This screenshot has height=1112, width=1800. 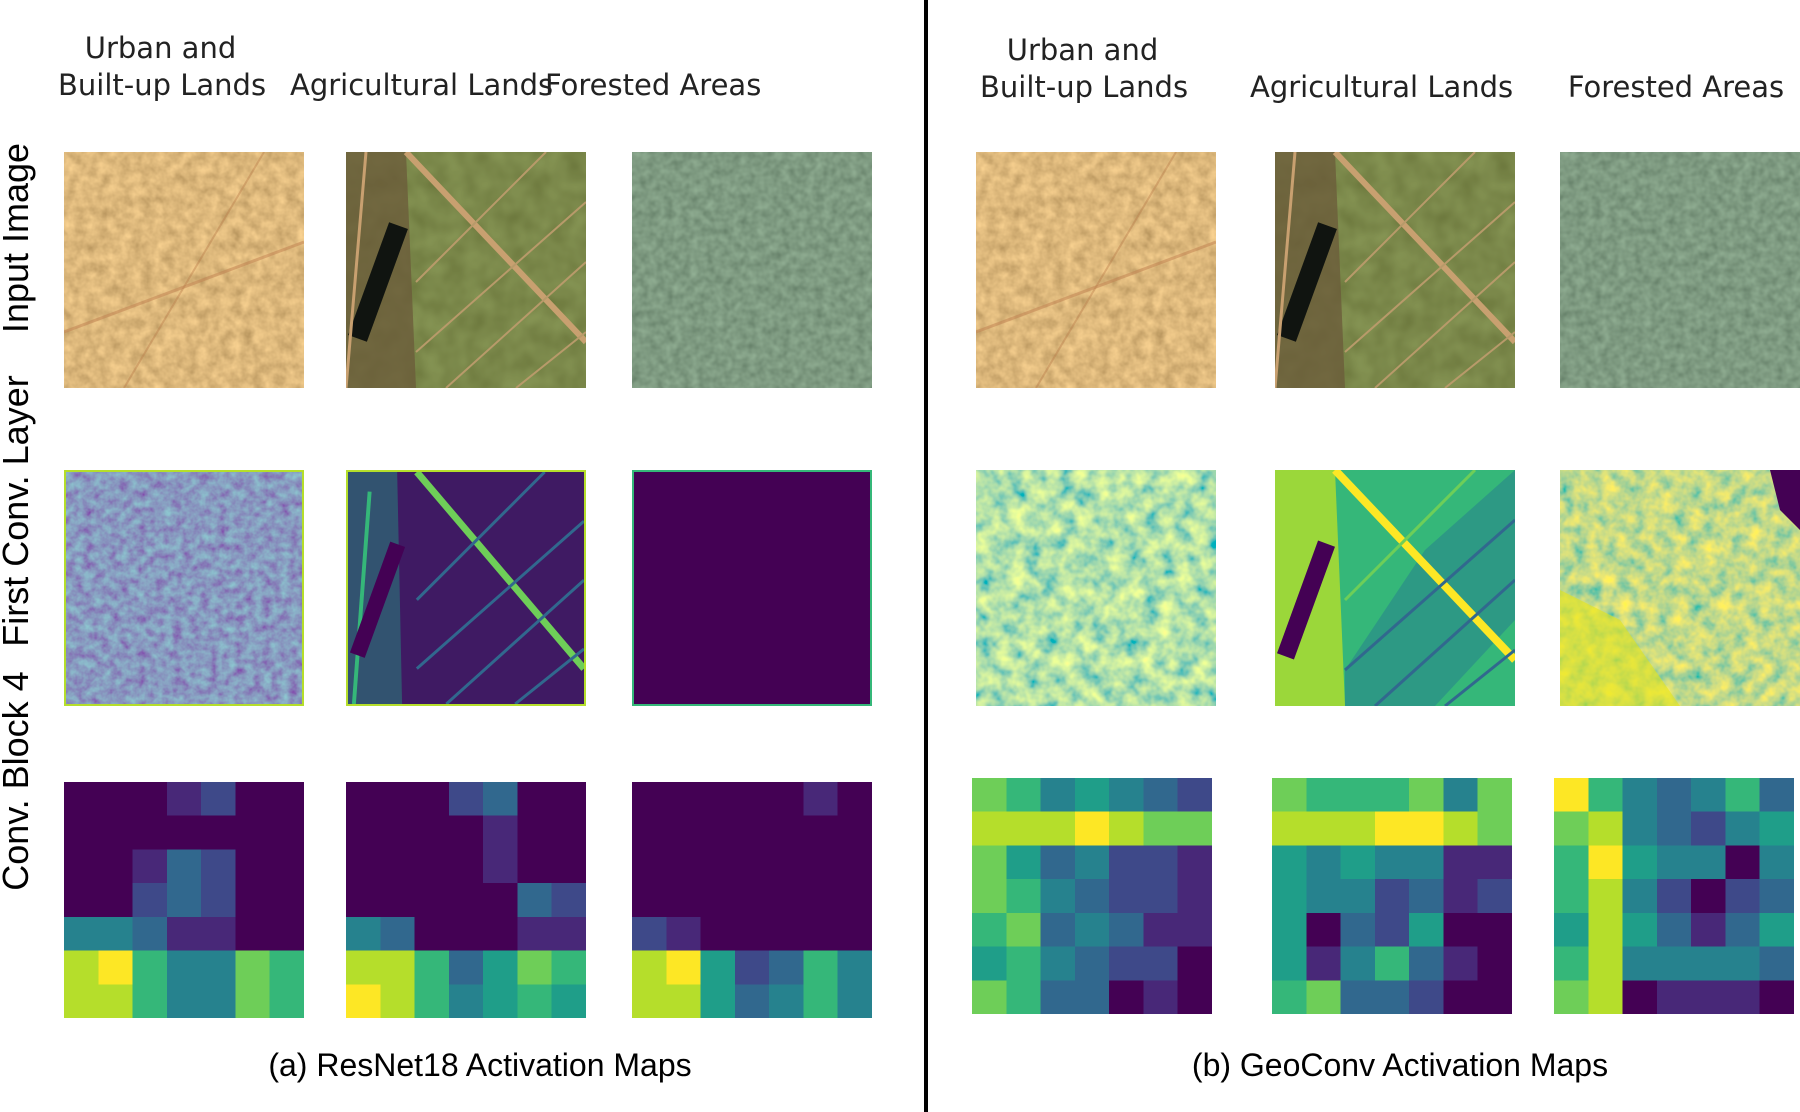 What do you see at coordinates (184, 900) in the screenshot?
I see `resnet-block4-urban` at bounding box center [184, 900].